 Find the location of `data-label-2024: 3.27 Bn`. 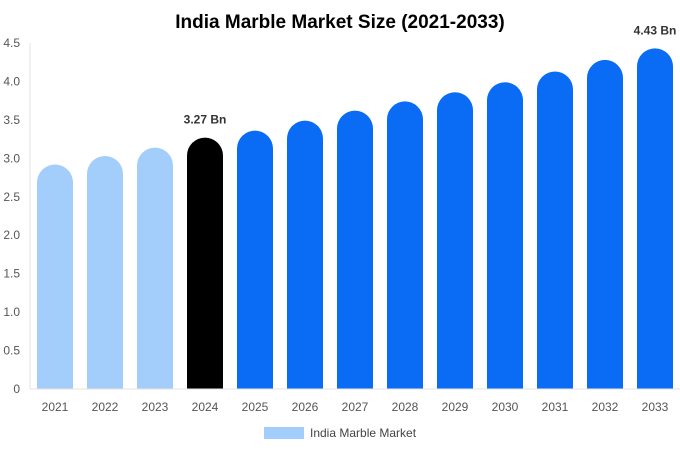

data-label-2024: 3.27 Bn is located at coordinates (205, 120).